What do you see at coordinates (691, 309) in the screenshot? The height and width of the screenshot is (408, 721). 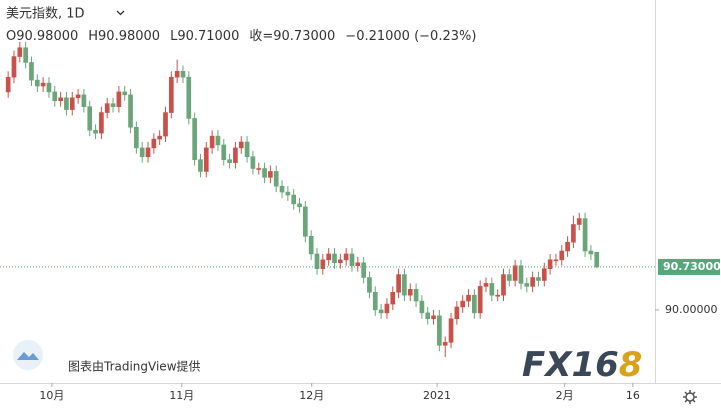 I see `y-tick-label: 90.00000` at bounding box center [691, 309].